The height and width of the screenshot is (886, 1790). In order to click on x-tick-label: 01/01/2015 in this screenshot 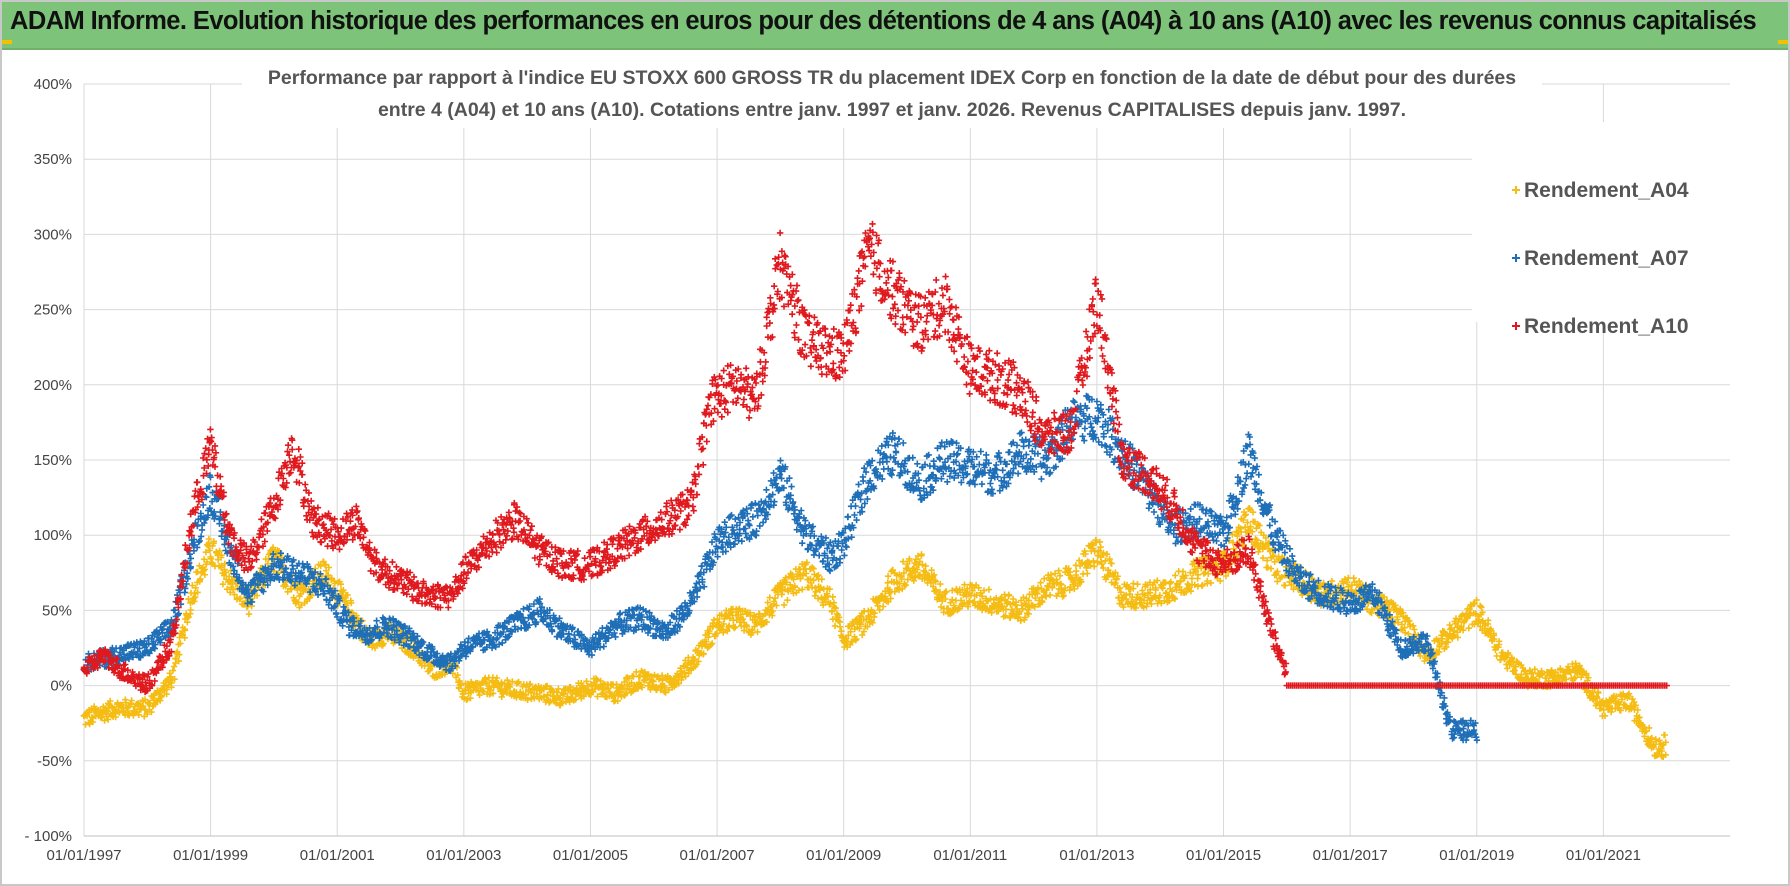, I will do `click(1223, 855)`.